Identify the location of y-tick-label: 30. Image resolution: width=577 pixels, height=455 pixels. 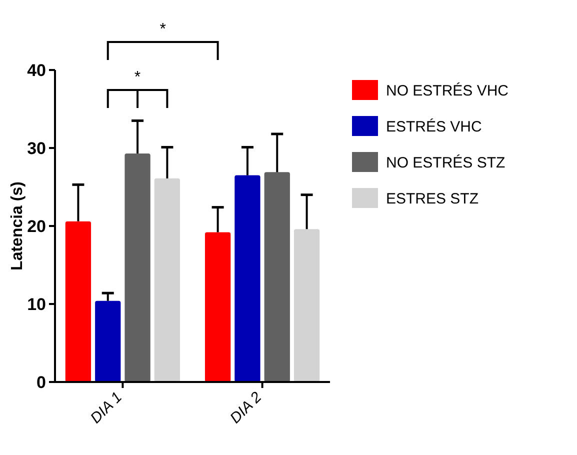
(36, 148).